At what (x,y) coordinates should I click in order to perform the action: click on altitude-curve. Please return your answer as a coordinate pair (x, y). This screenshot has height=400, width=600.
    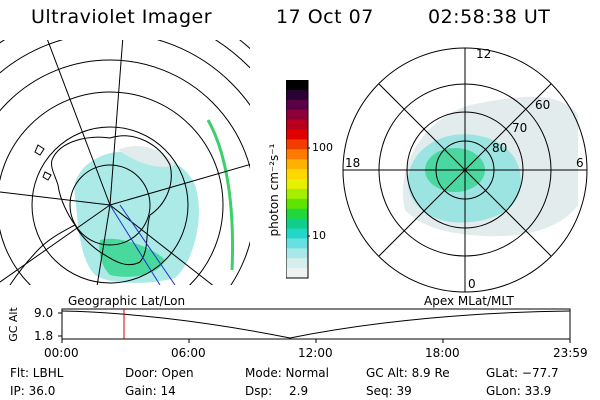
    Looking at the image, I should click on (316, 324).